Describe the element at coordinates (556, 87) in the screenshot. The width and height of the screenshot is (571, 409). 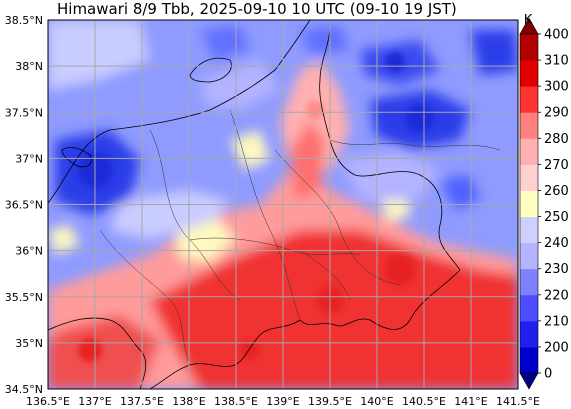
I see `colorbar-tick-label: 300` at that location.